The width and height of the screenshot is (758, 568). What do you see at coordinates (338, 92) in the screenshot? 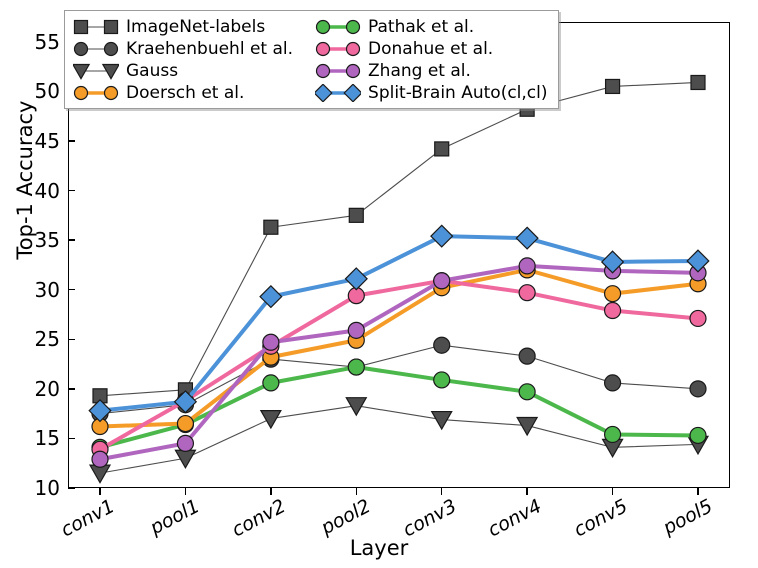
I see `legend-marker-diamond-icon` at bounding box center [338, 92].